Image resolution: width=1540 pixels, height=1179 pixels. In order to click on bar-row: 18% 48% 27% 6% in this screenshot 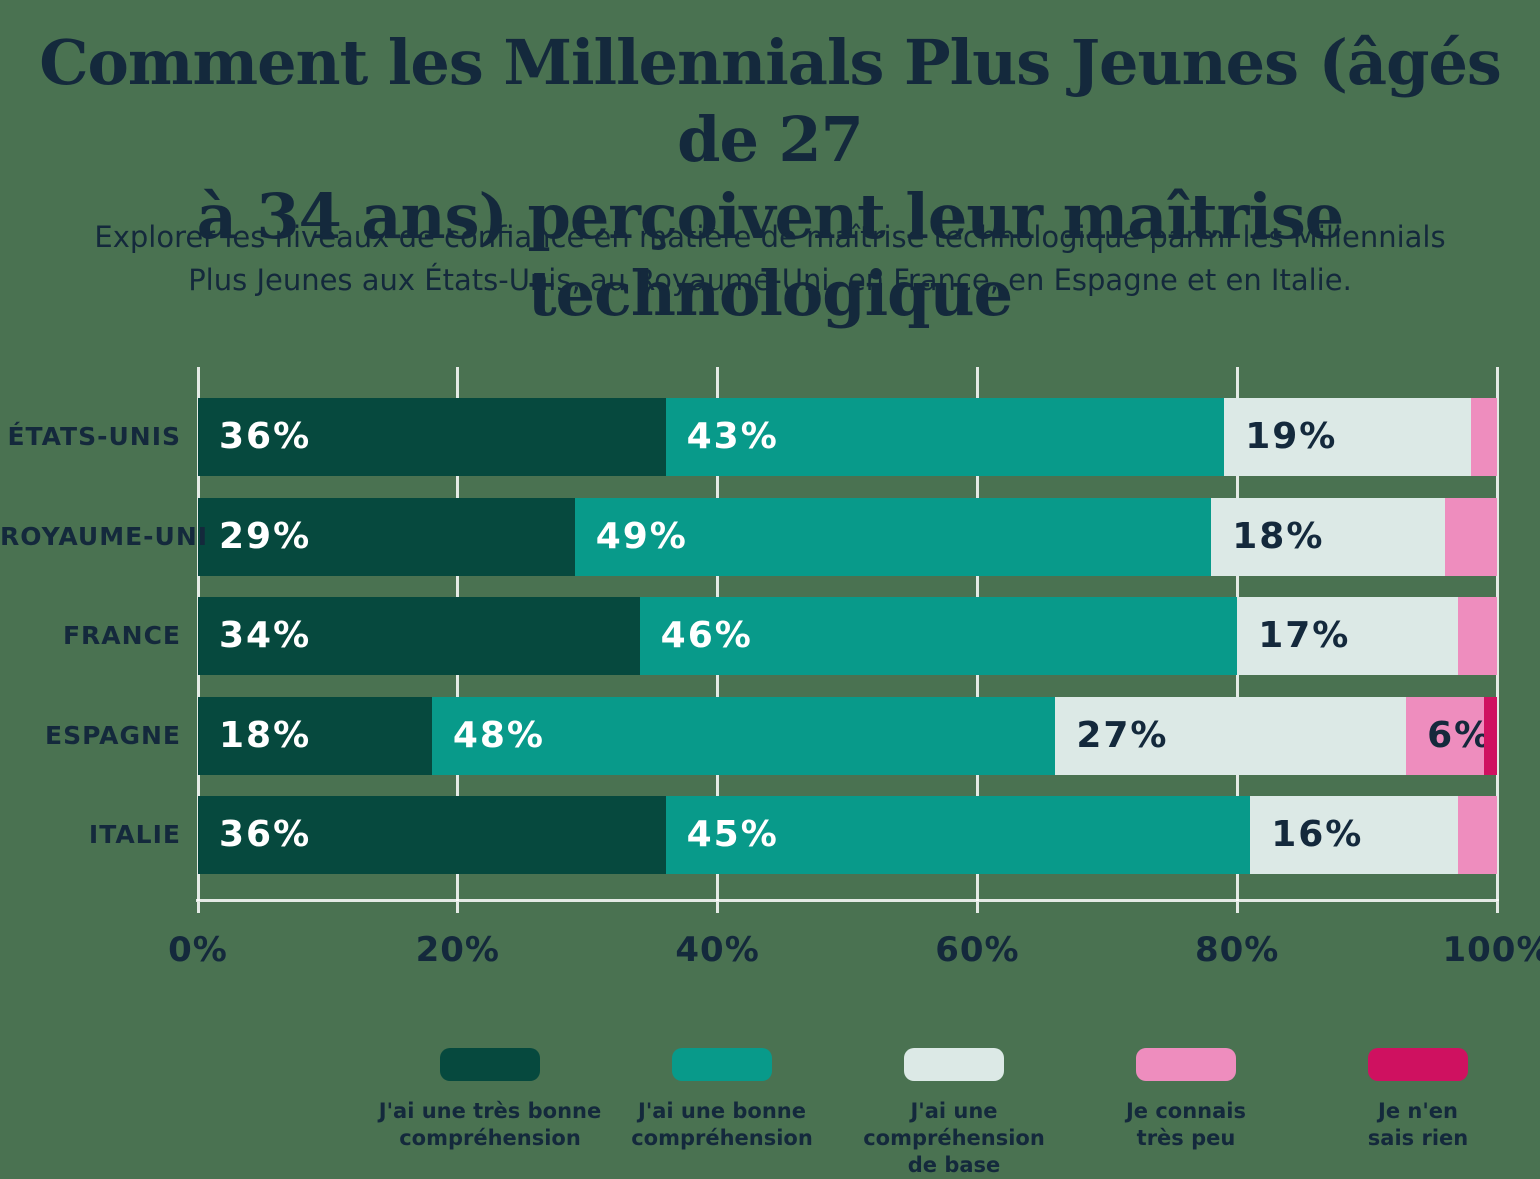, I will do `click(847, 735)`.